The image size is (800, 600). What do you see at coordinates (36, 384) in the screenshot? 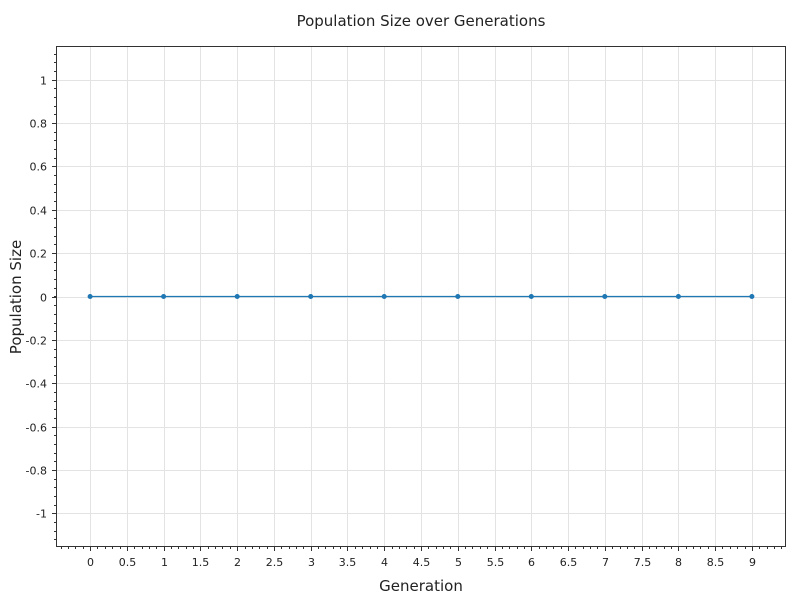
I see `y-tick-label: -0.4` at bounding box center [36, 384].